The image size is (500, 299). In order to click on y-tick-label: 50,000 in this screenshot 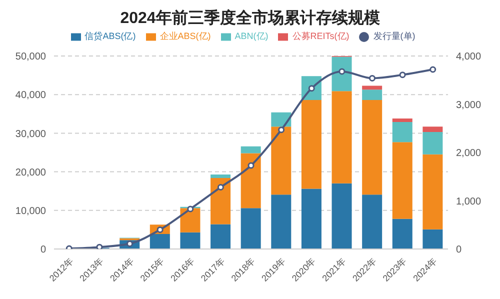, I will do `click(30, 57)`.